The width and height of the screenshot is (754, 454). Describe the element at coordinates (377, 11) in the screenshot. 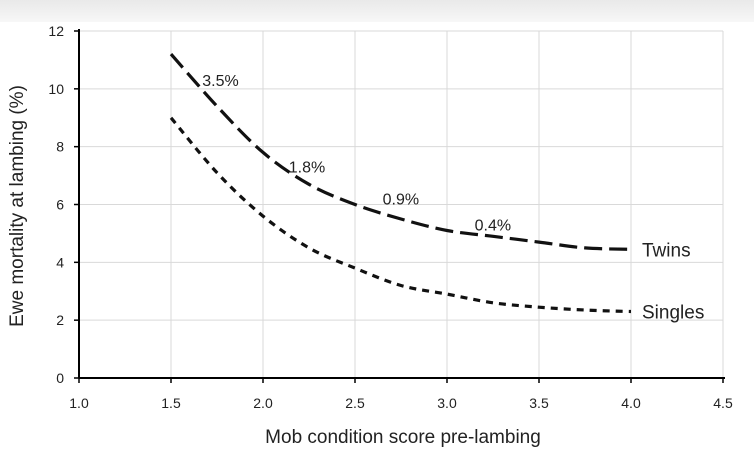

I see `top-band` at that location.